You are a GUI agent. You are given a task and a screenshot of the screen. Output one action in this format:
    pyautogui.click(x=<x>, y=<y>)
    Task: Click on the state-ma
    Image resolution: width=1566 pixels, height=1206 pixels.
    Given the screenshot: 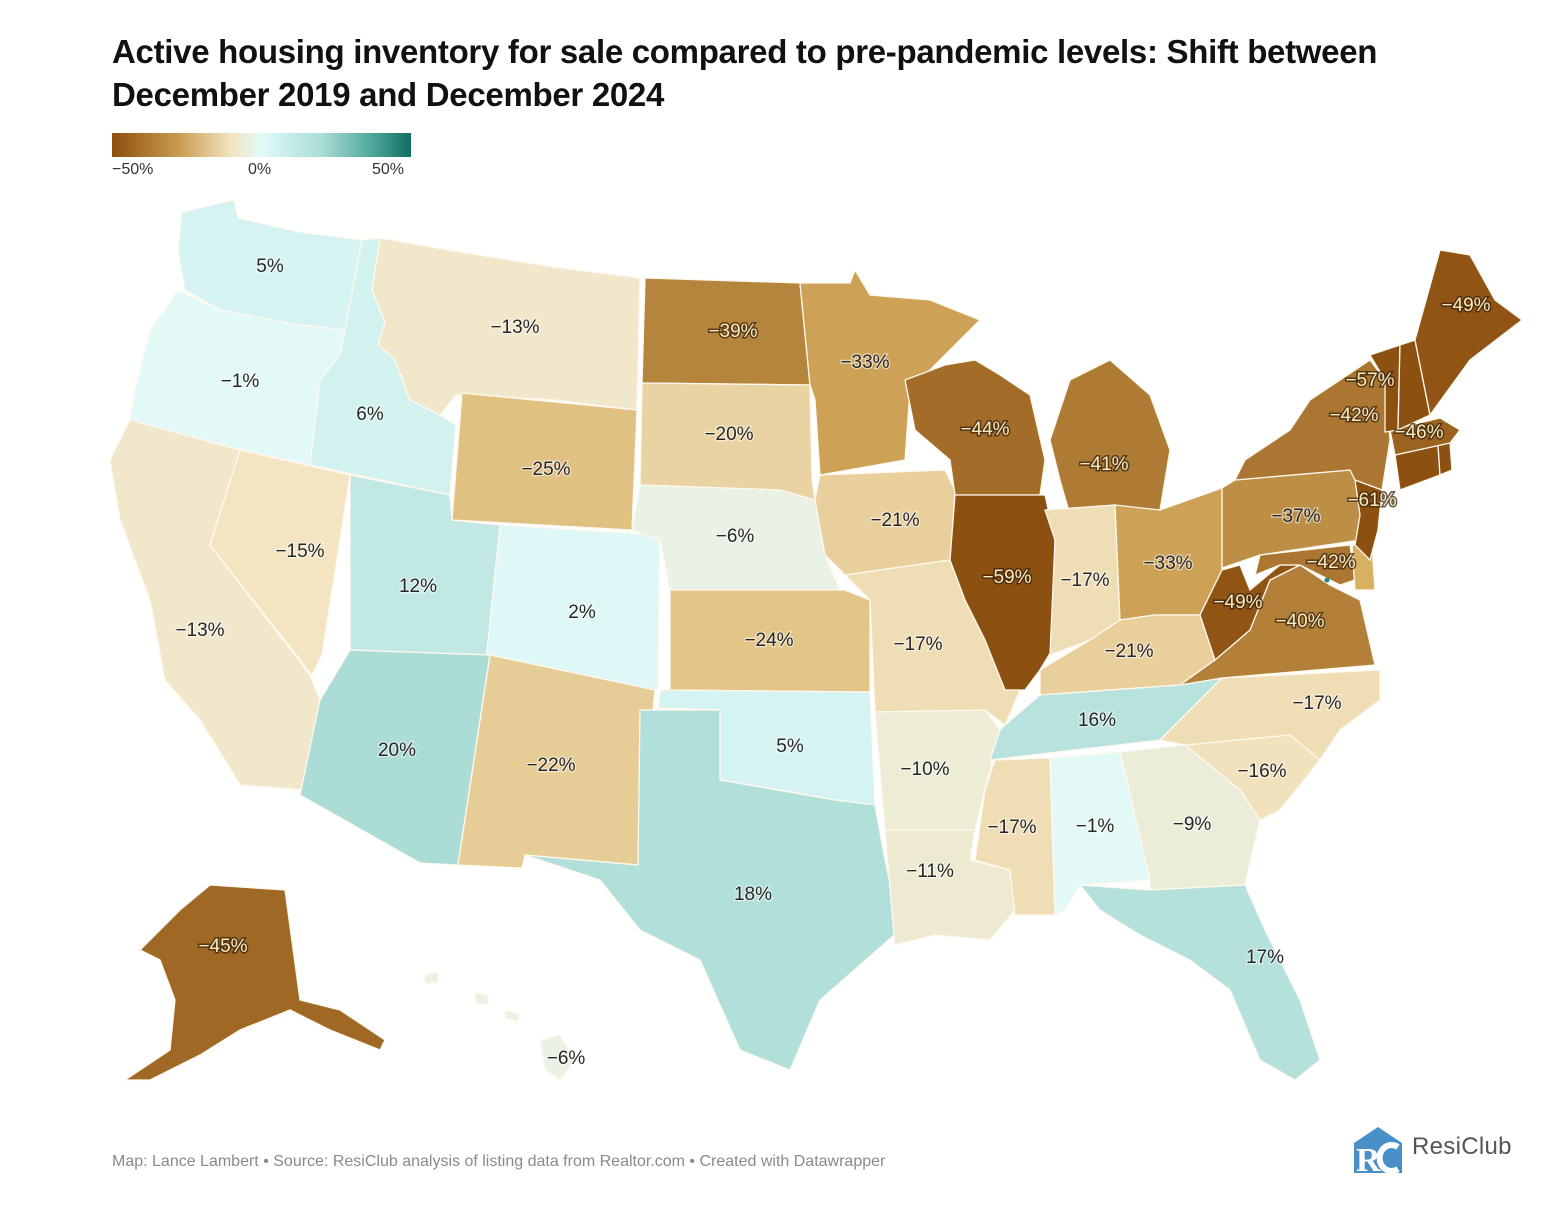 What is the action you would take?
    pyautogui.click(x=1425, y=436)
    